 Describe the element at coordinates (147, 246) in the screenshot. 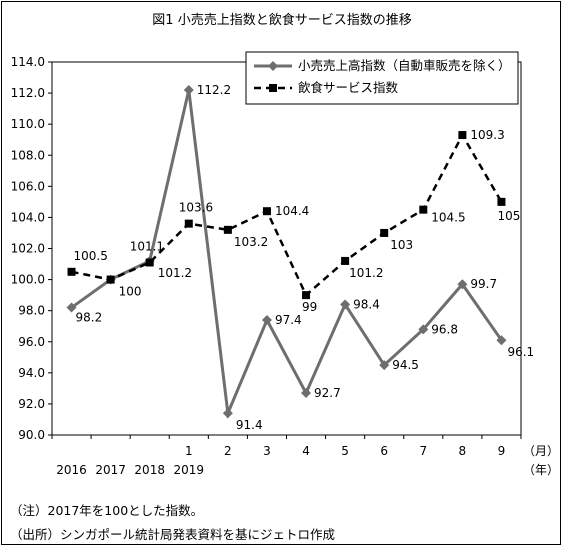

I see `food-service-data-label: 101.1` at that location.